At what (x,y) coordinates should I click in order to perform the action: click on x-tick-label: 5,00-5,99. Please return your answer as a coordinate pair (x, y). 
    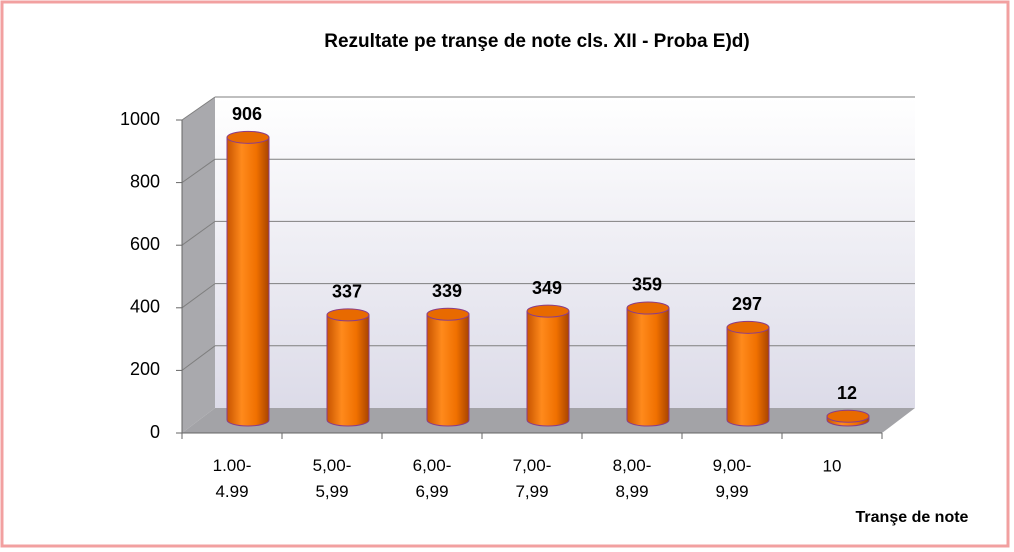
    Looking at the image, I should click on (332, 478).